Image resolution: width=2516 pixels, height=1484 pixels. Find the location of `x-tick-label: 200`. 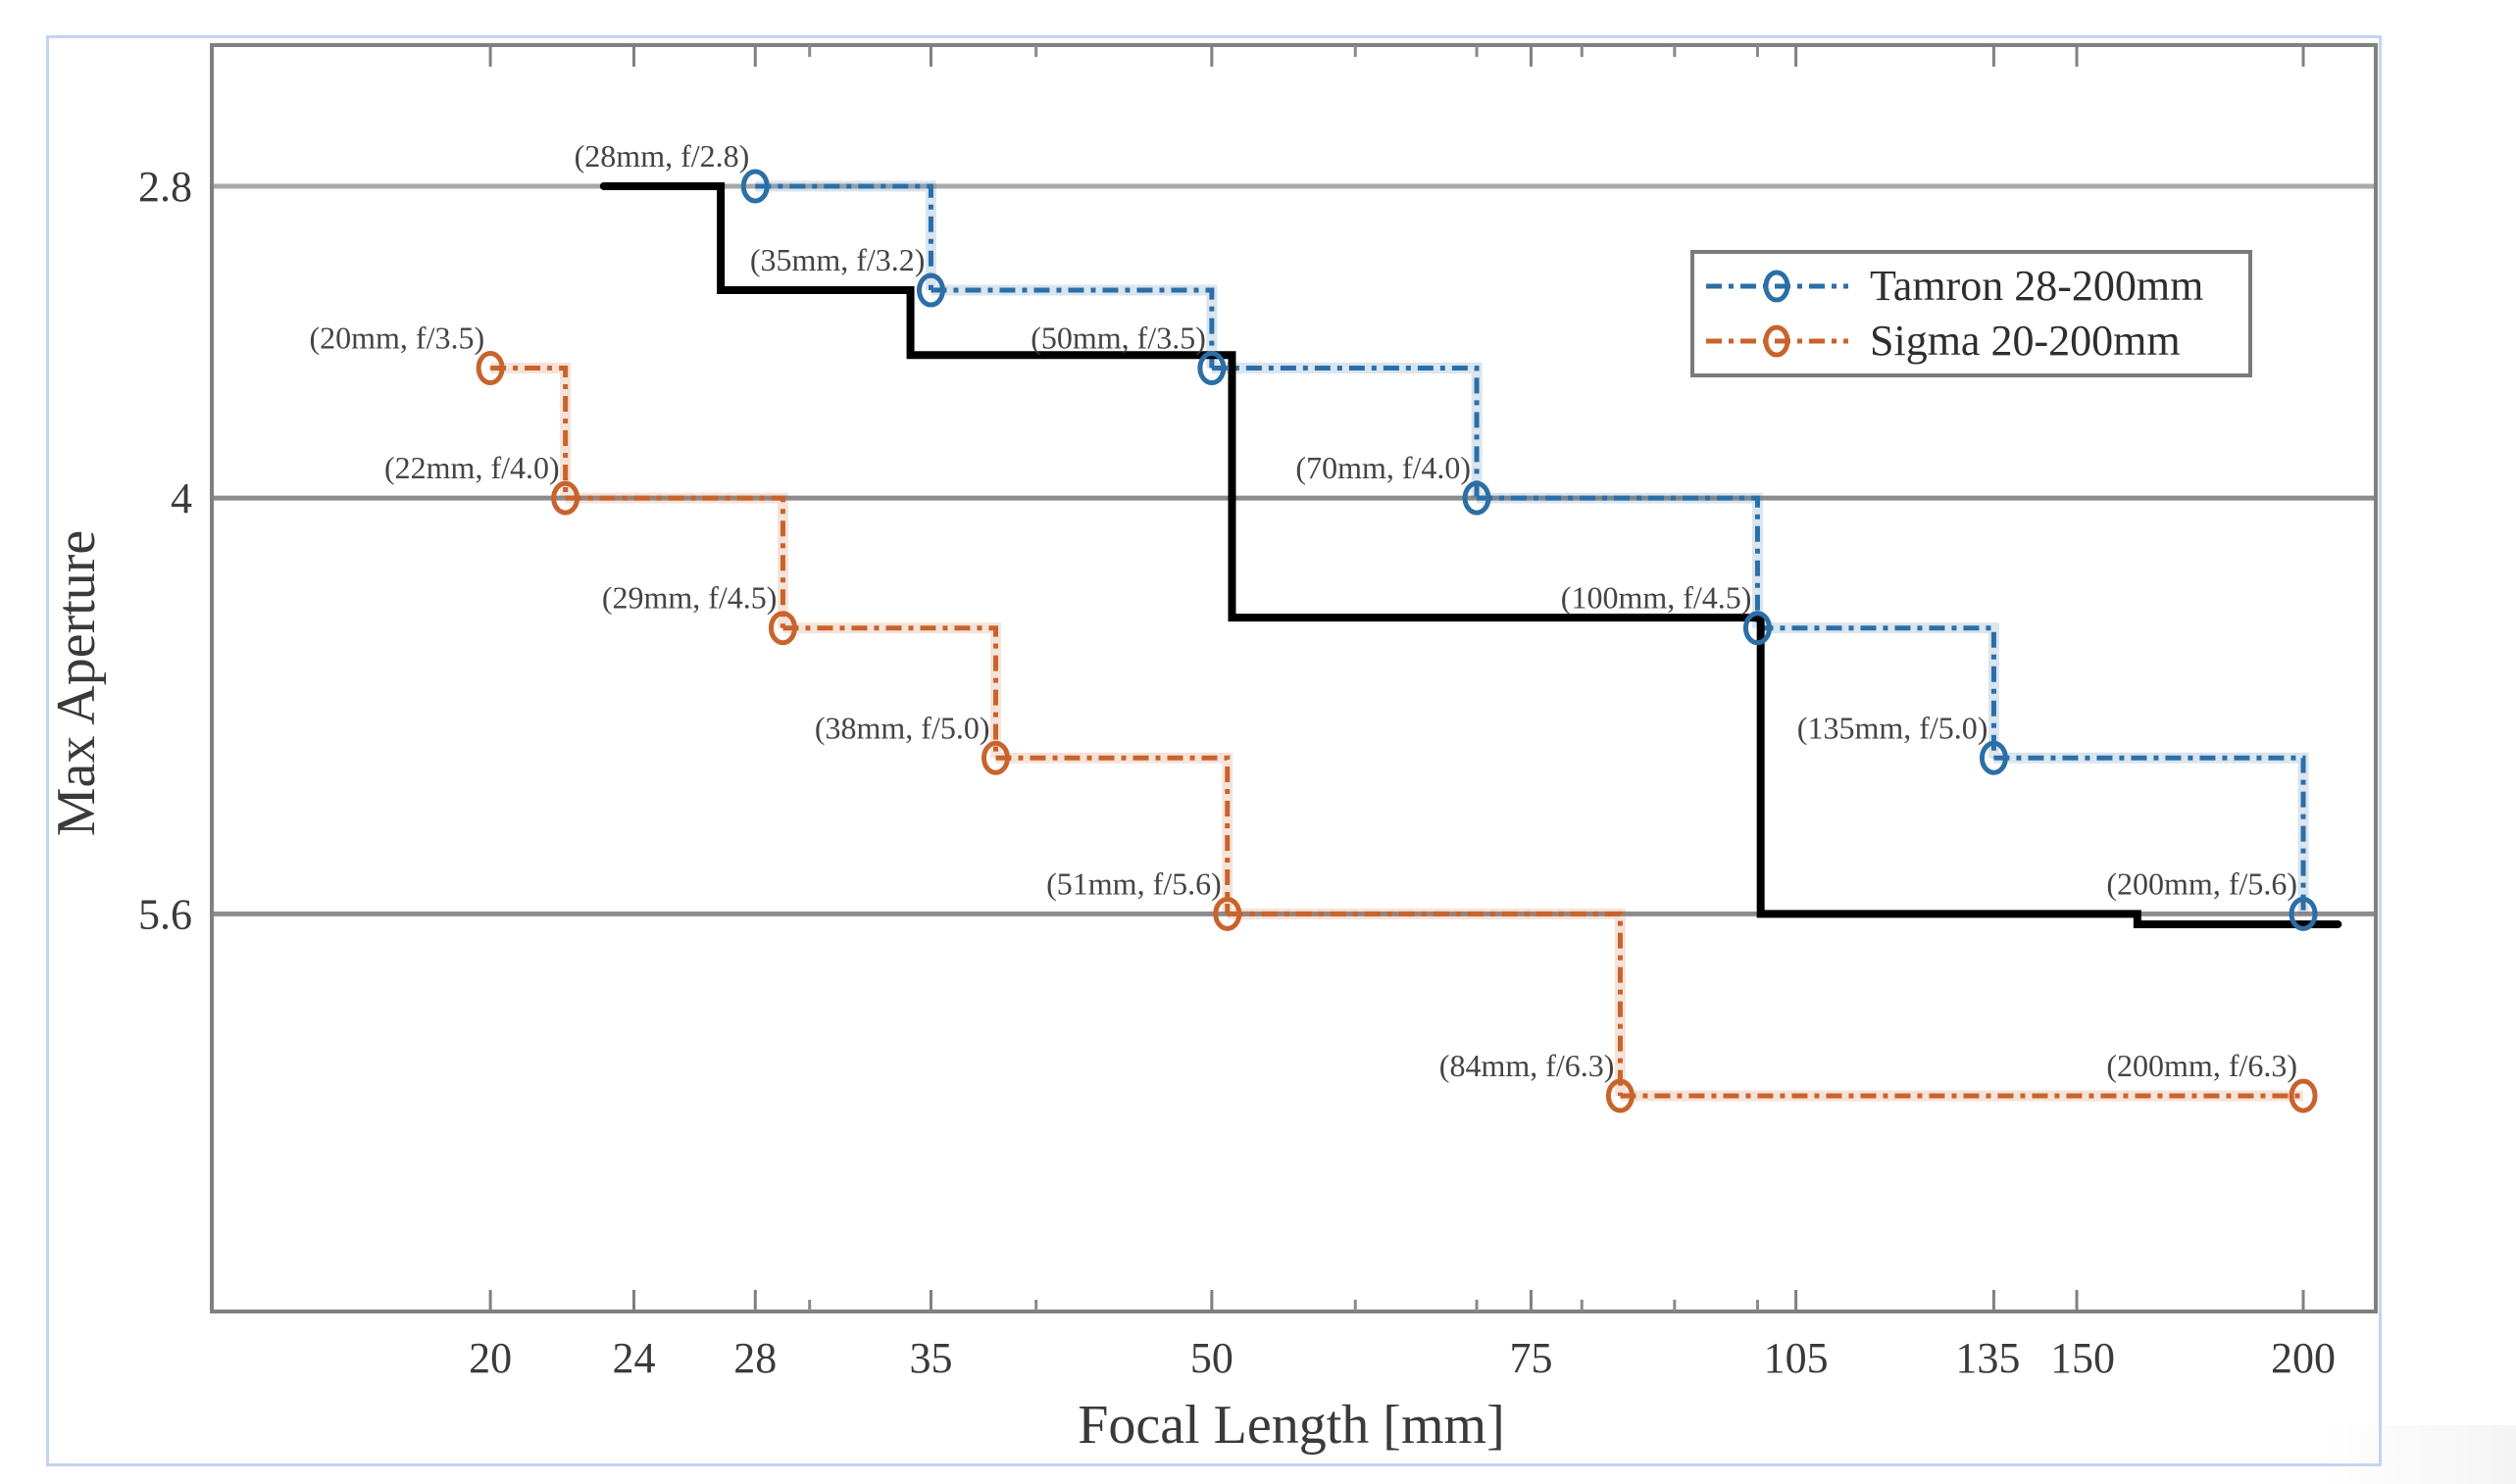

x-tick-label: 200 is located at coordinates (2303, 1358).